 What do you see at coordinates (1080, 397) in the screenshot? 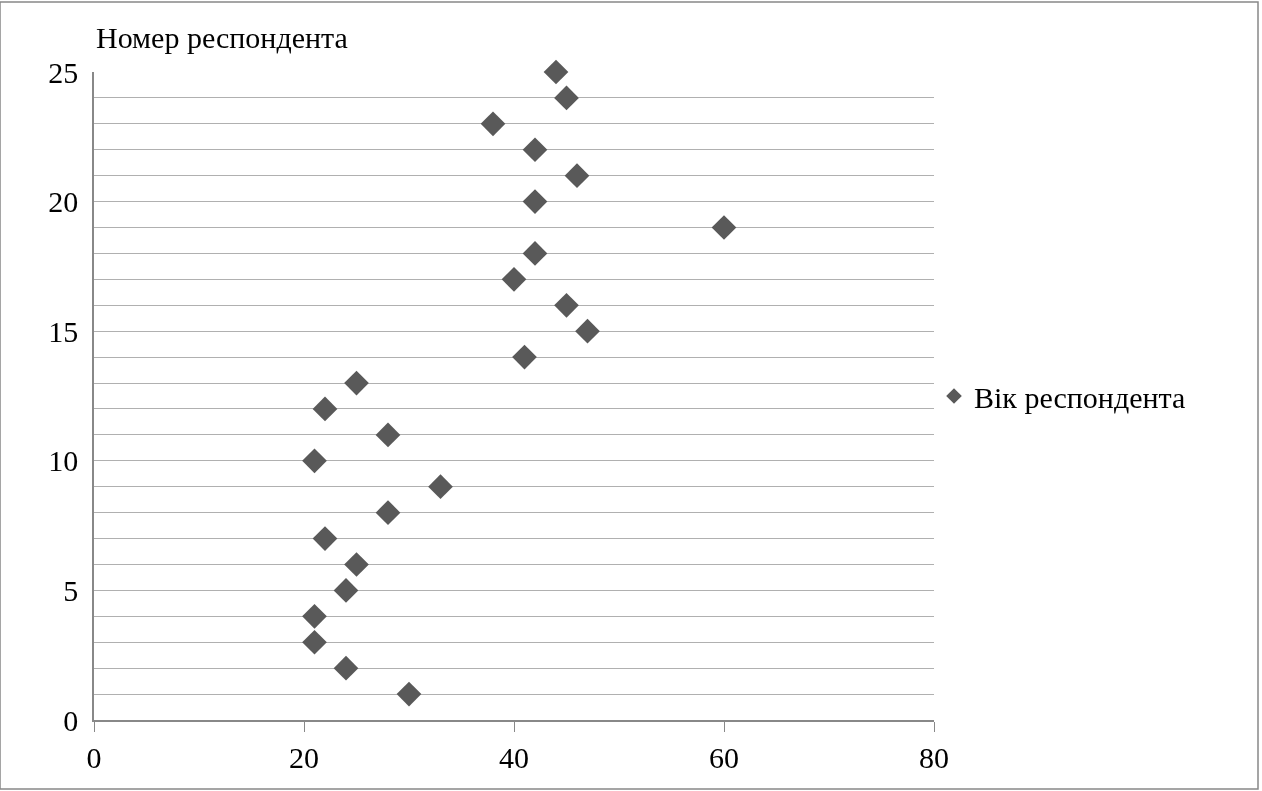
I see `legend-label: Вік респондента` at bounding box center [1080, 397].